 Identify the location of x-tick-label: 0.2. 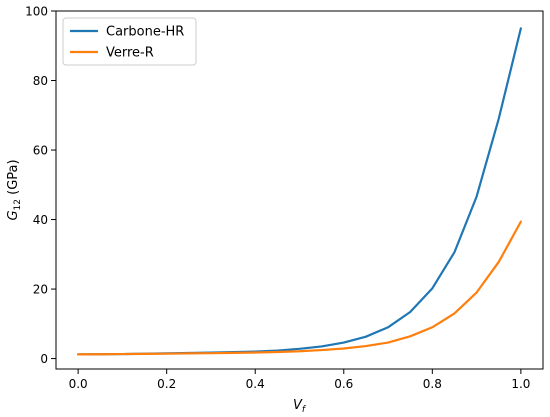
(166, 384).